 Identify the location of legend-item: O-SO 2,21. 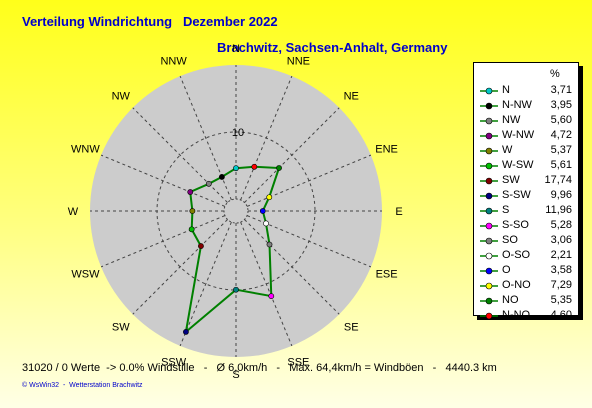
(526, 256).